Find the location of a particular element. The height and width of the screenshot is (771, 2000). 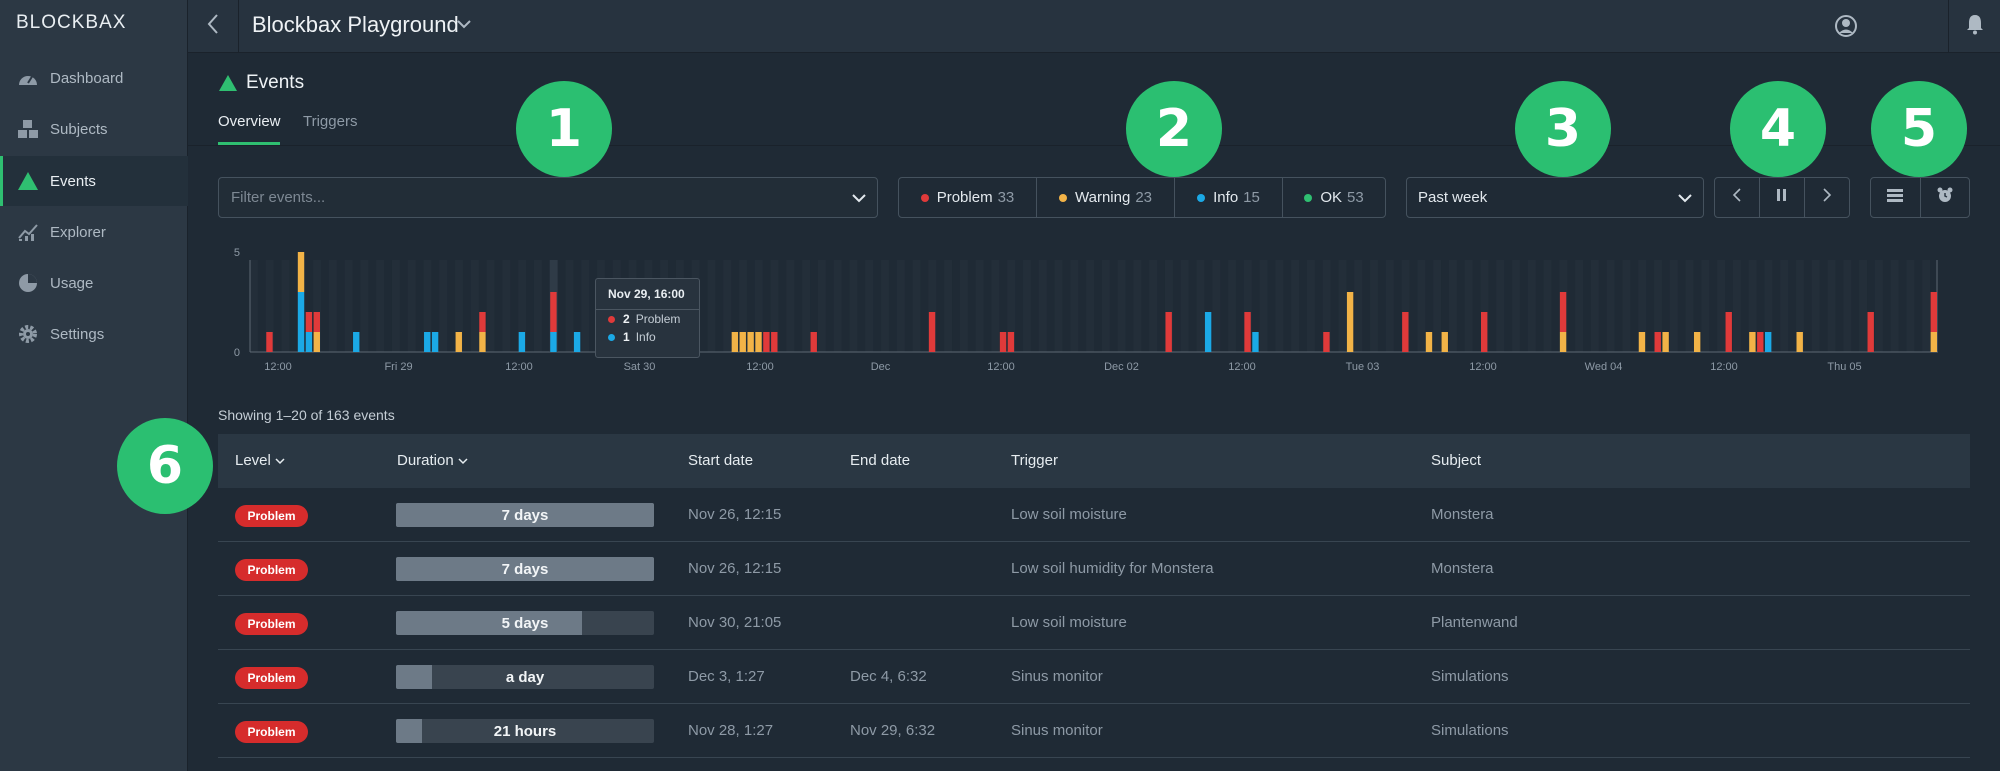

back-button is located at coordinates (213, 26).